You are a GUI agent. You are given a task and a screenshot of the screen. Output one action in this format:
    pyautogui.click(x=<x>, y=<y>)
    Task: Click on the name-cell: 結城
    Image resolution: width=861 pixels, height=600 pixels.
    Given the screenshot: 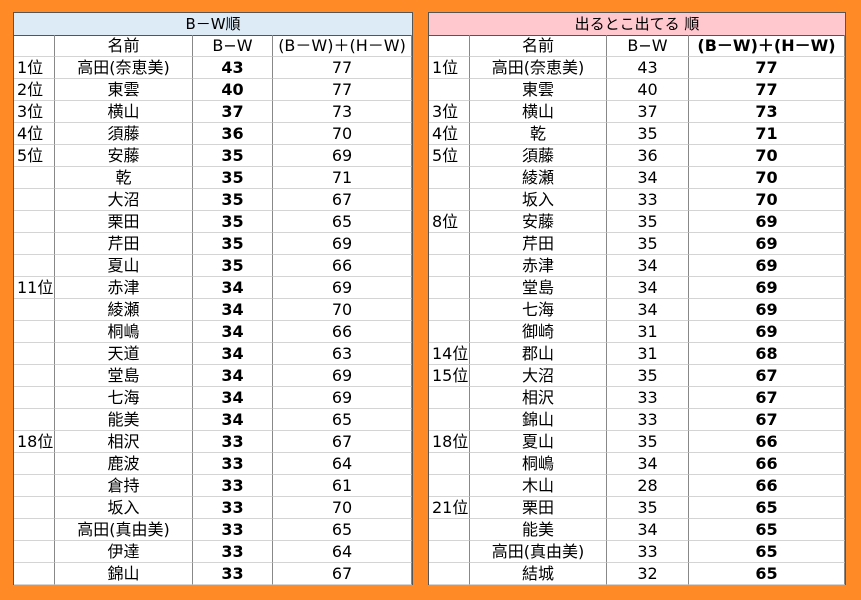 What is the action you would take?
    pyautogui.click(x=538, y=574)
    